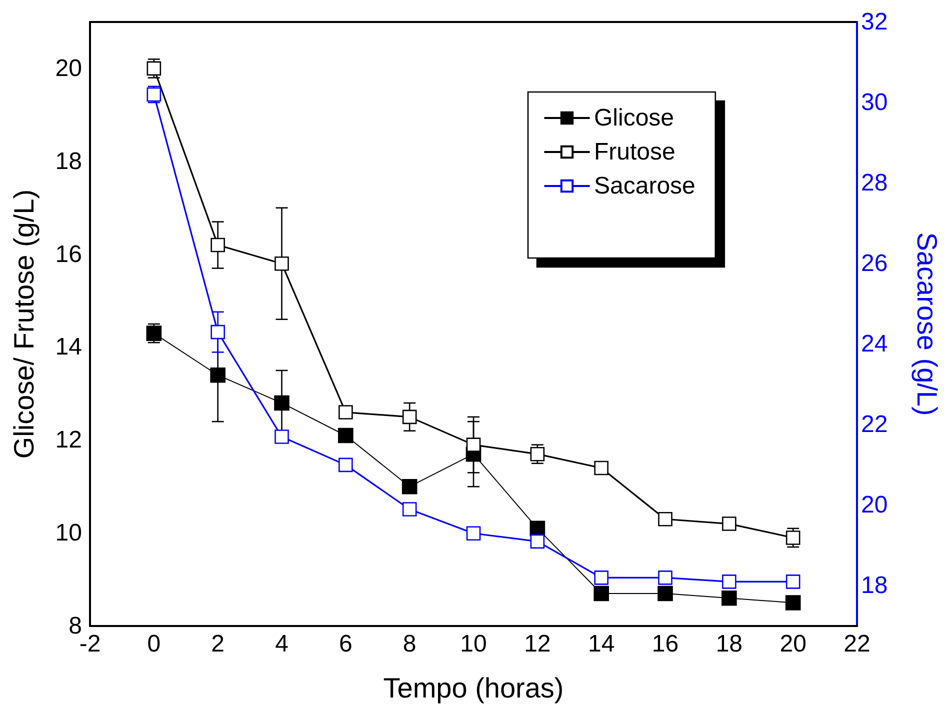 The width and height of the screenshot is (949, 707). I want to click on y2-tick-label: 32, so click(874, 22).